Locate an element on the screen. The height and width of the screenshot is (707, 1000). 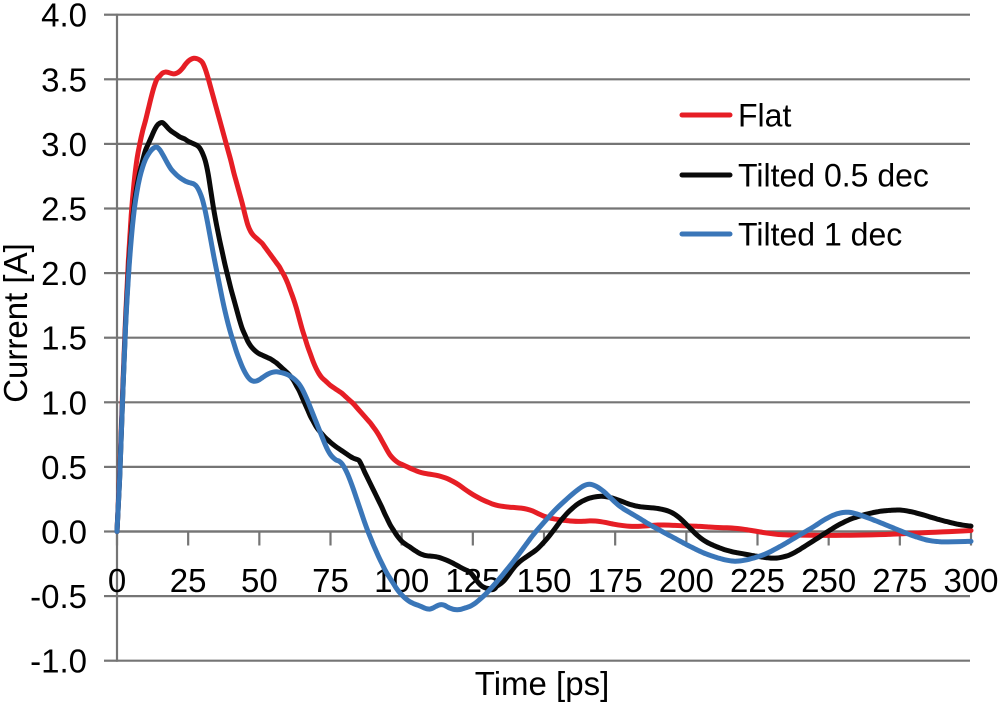
legend-item-tilted-0-5-dec: Tilted 0.5 dec is located at coordinates (804, 176).